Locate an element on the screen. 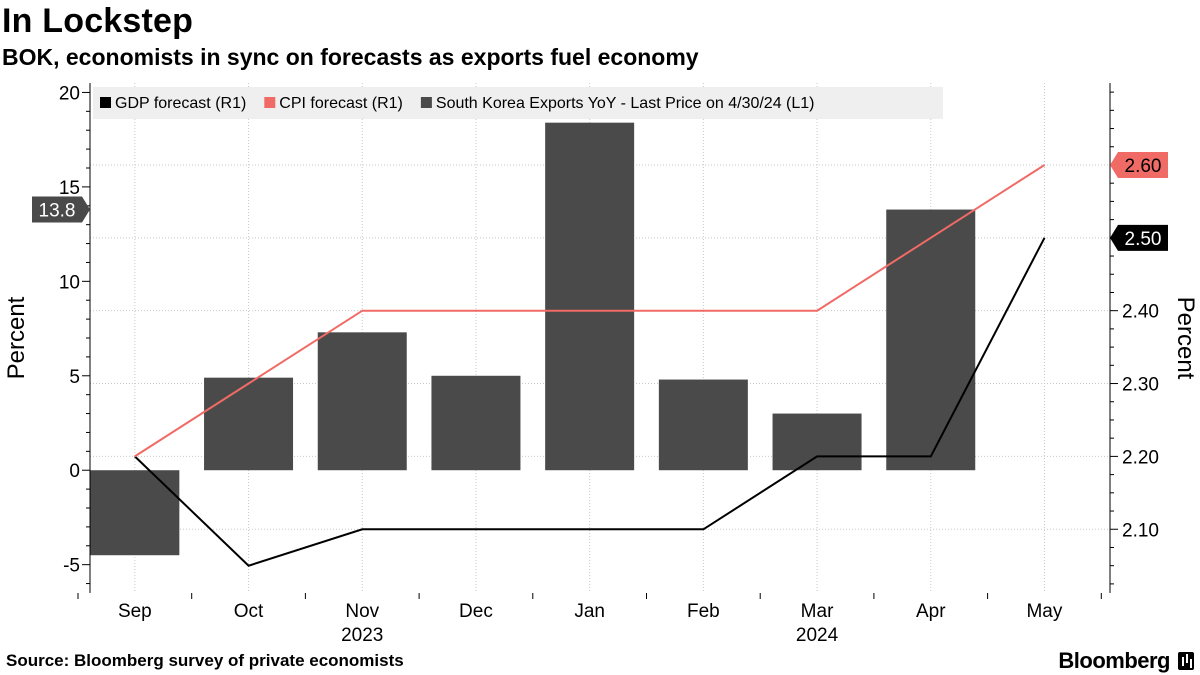 The width and height of the screenshot is (1200, 675). x-tick-label-sep: Sep is located at coordinates (135, 611).